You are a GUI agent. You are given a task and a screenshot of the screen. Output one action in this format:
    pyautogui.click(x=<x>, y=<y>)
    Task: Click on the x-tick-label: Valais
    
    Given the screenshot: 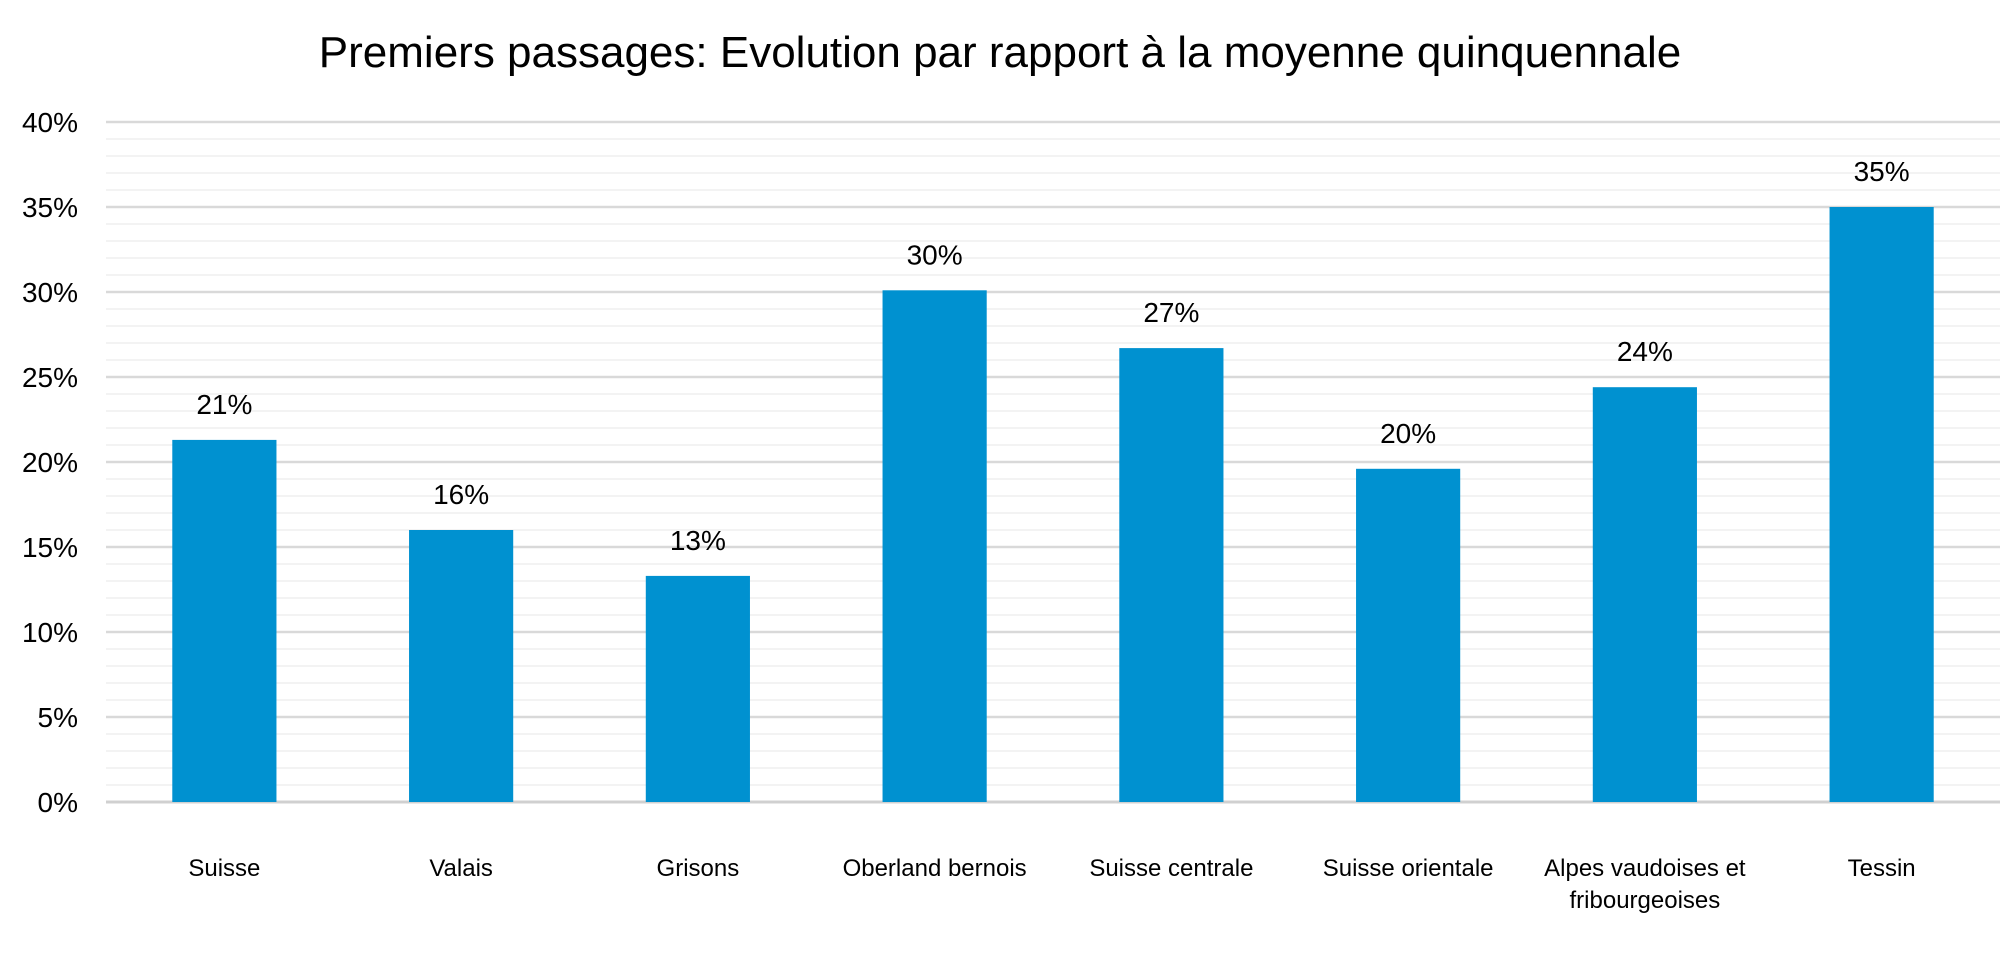 What is the action you would take?
    pyautogui.click(x=461, y=868)
    